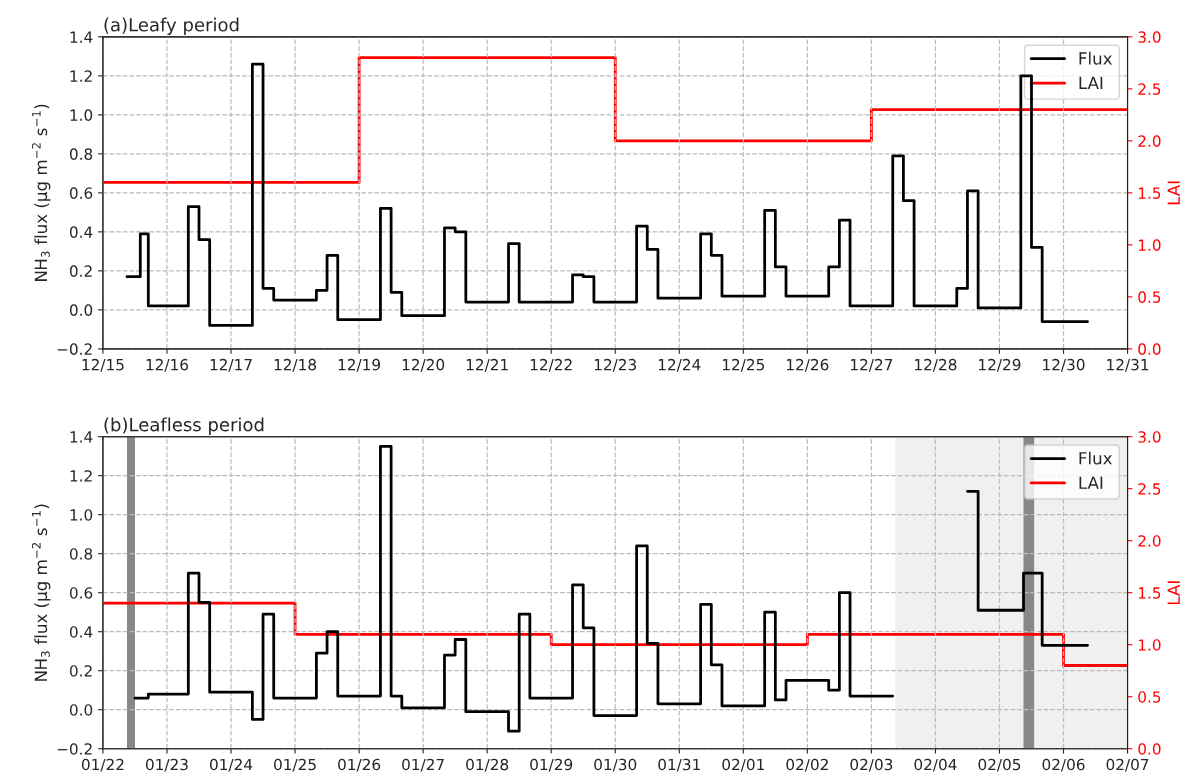 The image size is (1204, 784). Describe the element at coordinates (1064, 365) in the screenshot. I see `x-tick-label: 12/30` at that location.